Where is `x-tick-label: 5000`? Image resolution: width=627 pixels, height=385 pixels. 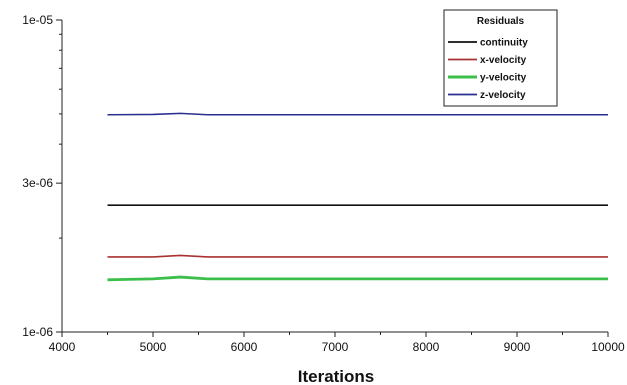
x-tick-label: 5000 is located at coordinates (153, 347).